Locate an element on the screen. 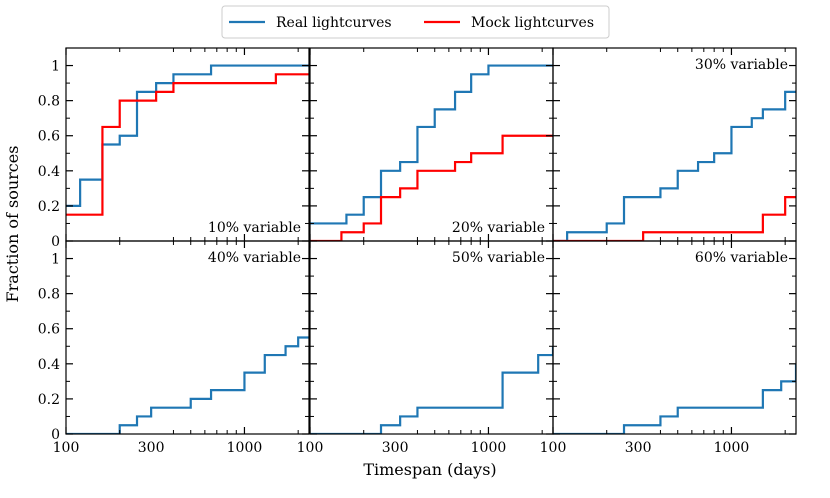 This screenshot has width=830, height=498. y-tick-labels: 0 0.2 0.4 0.6 0.8 1 0 0.2 0.4 0.6 0.8 1 is located at coordinates (49, 251).